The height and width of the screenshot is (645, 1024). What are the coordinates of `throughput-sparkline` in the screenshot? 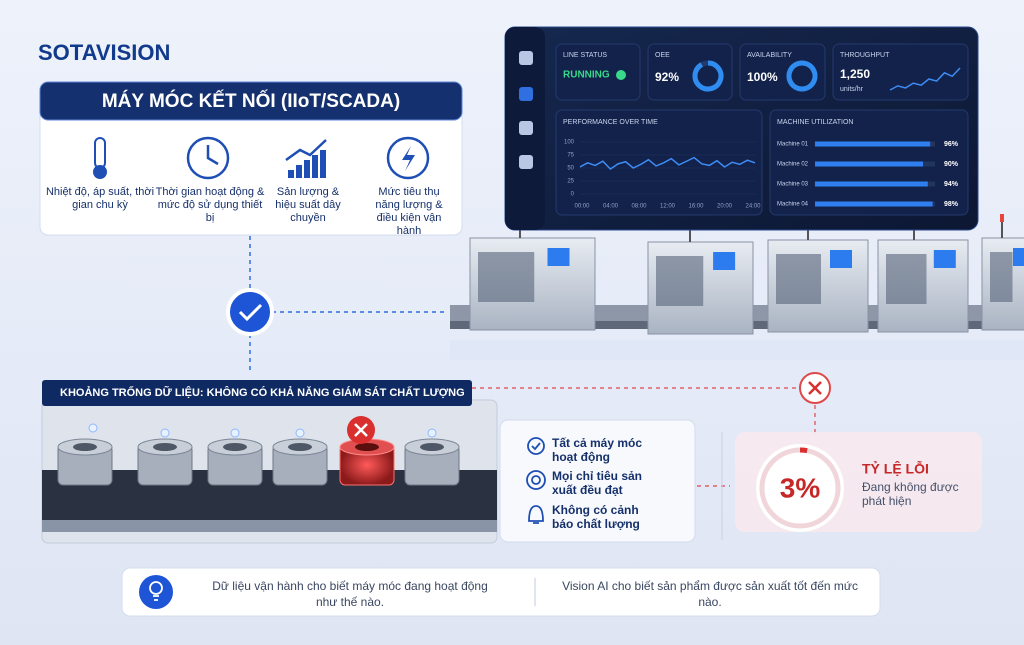 It's located at (925, 79).